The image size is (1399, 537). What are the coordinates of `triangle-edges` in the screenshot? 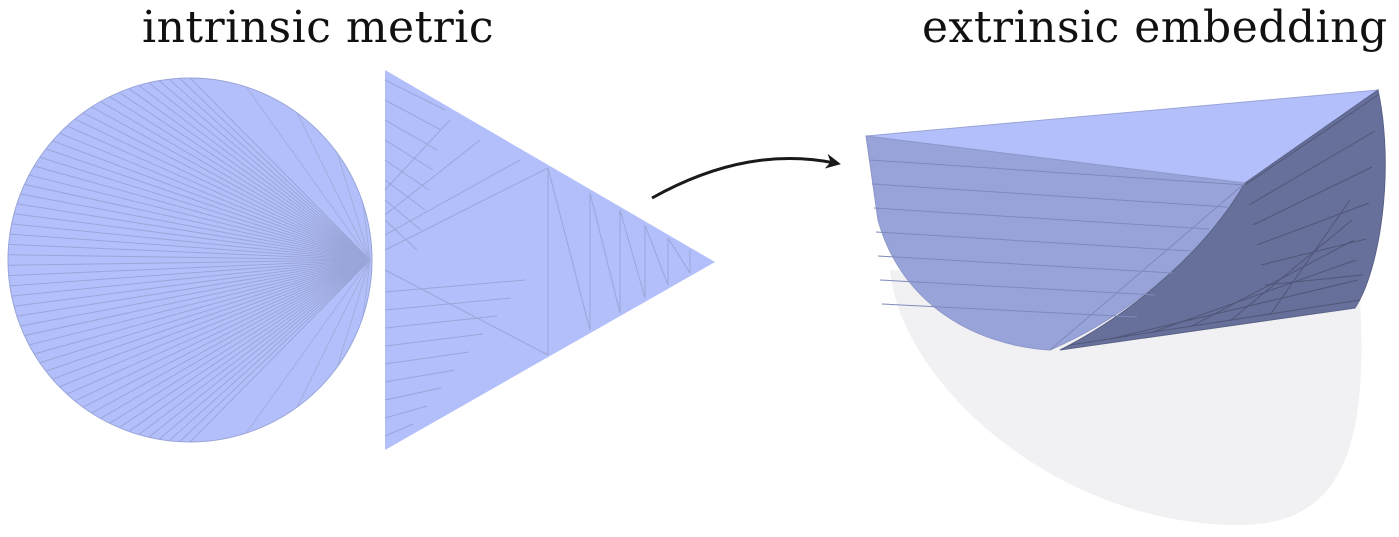 It's located at (537, 258).